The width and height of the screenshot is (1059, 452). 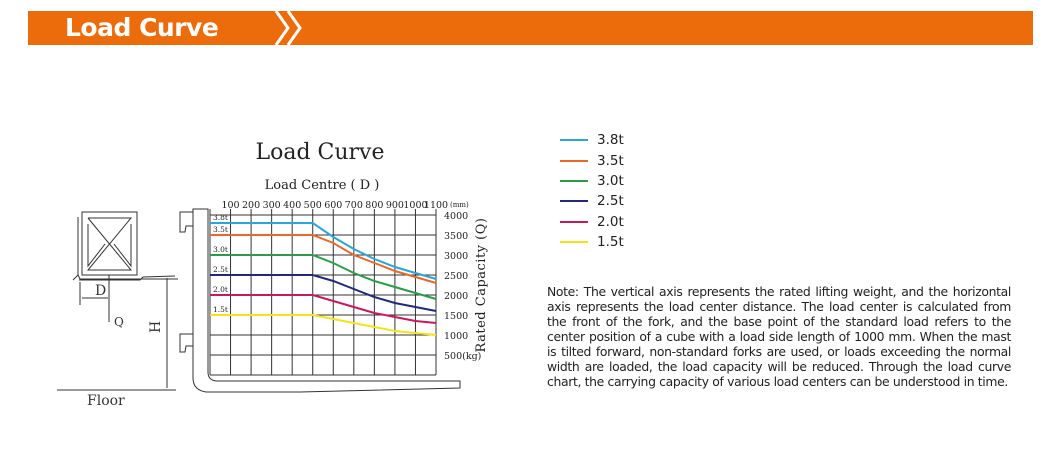 I want to click on y-tick-label: 500(kg), so click(x=462, y=356).